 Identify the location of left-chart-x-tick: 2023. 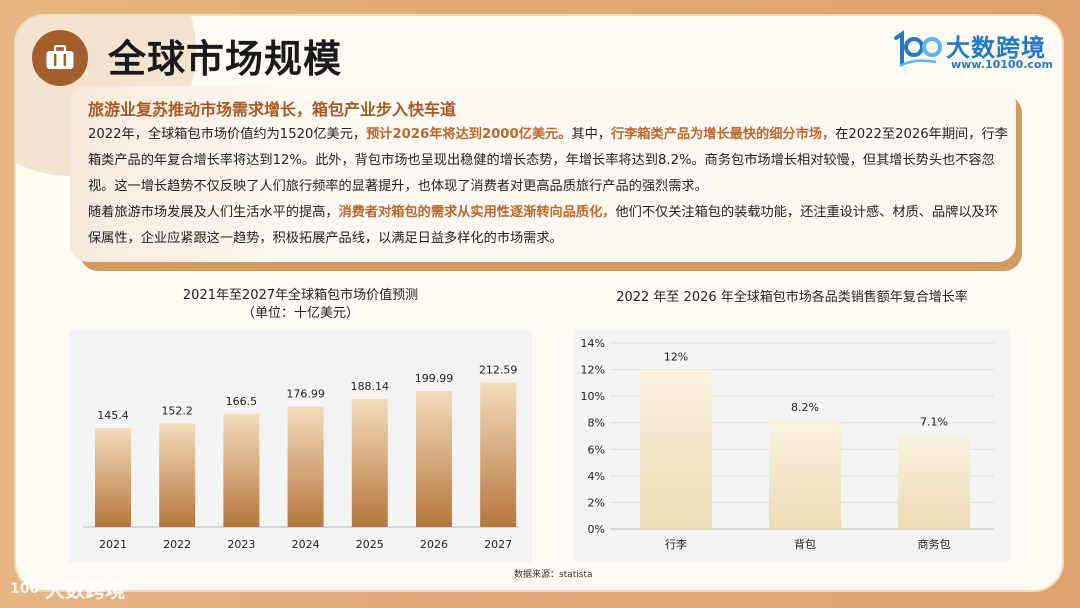
(241, 544).